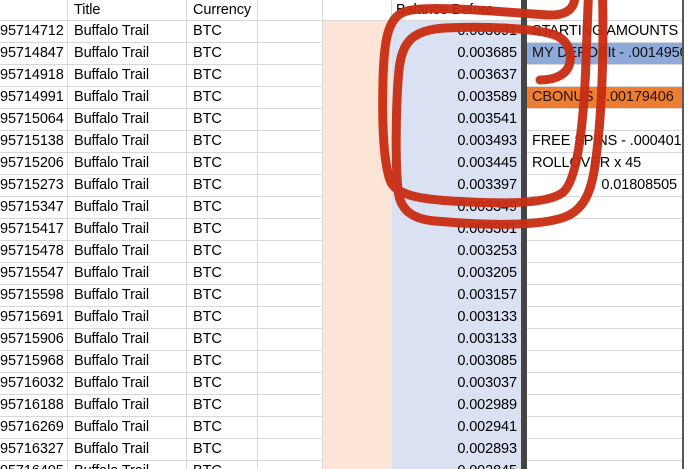 This screenshot has height=469, width=691. What do you see at coordinates (456, 274) in the screenshot?
I see `cell-balance-before: 0.003205` at bounding box center [456, 274].